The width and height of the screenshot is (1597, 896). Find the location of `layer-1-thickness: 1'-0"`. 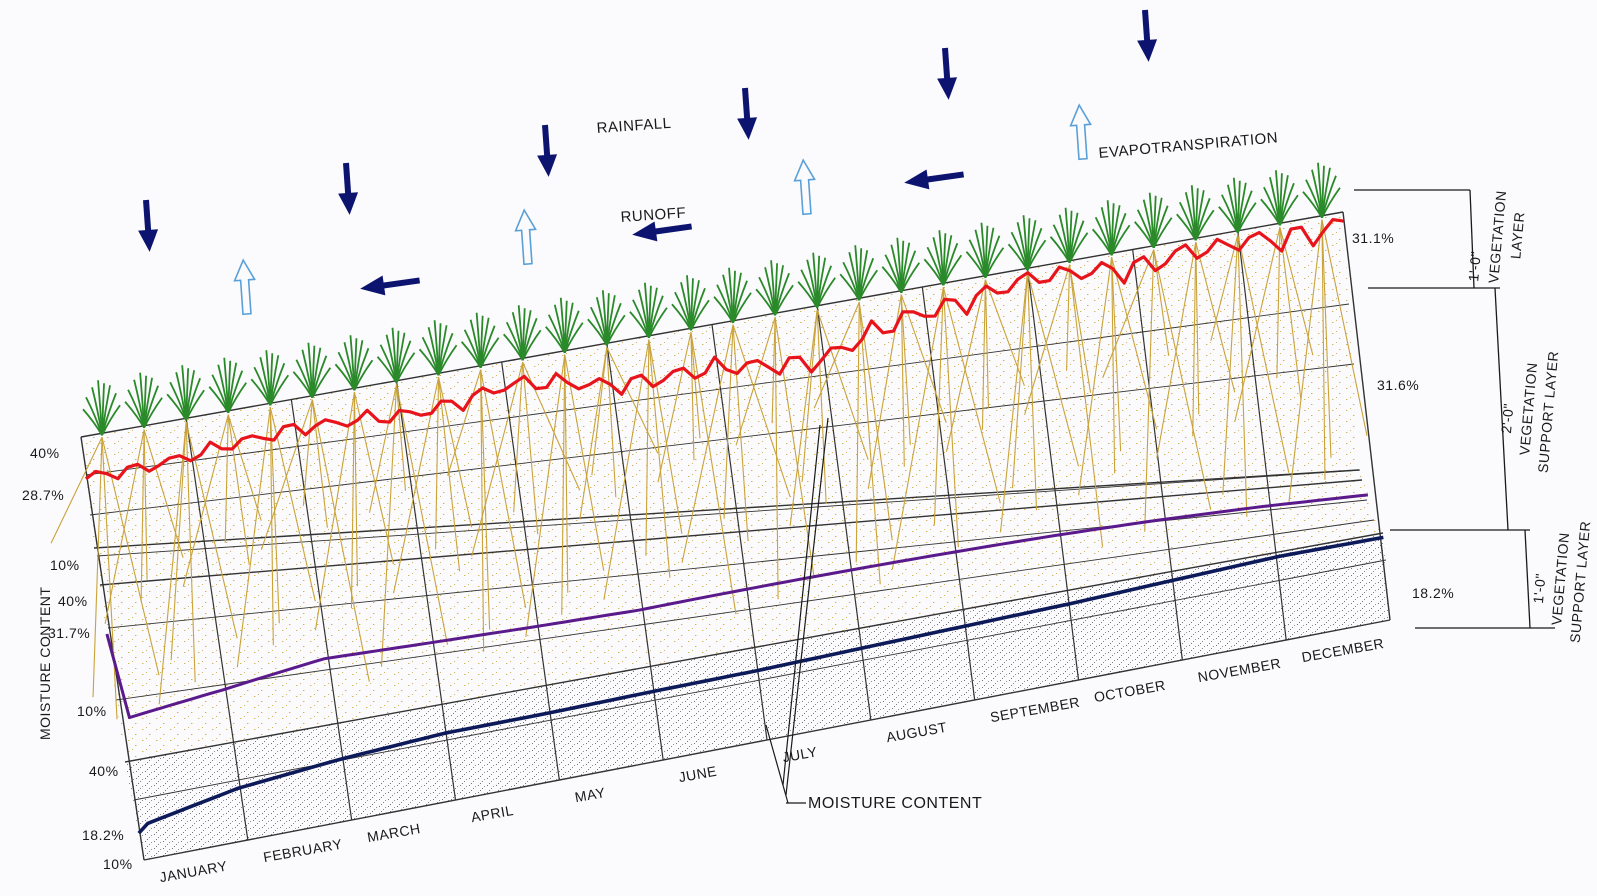

layer-1-thickness: 1'-0" is located at coordinates (1474, 266).